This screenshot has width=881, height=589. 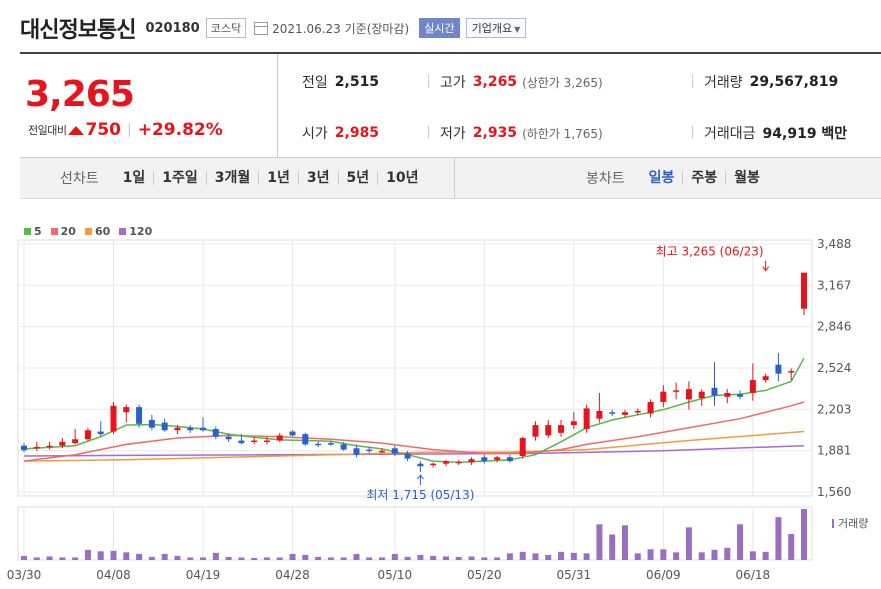 What do you see at coordinates (203, 575) in the screenshot?
I see `x-tick-label: 04/19` at bounding box center [203, 575].